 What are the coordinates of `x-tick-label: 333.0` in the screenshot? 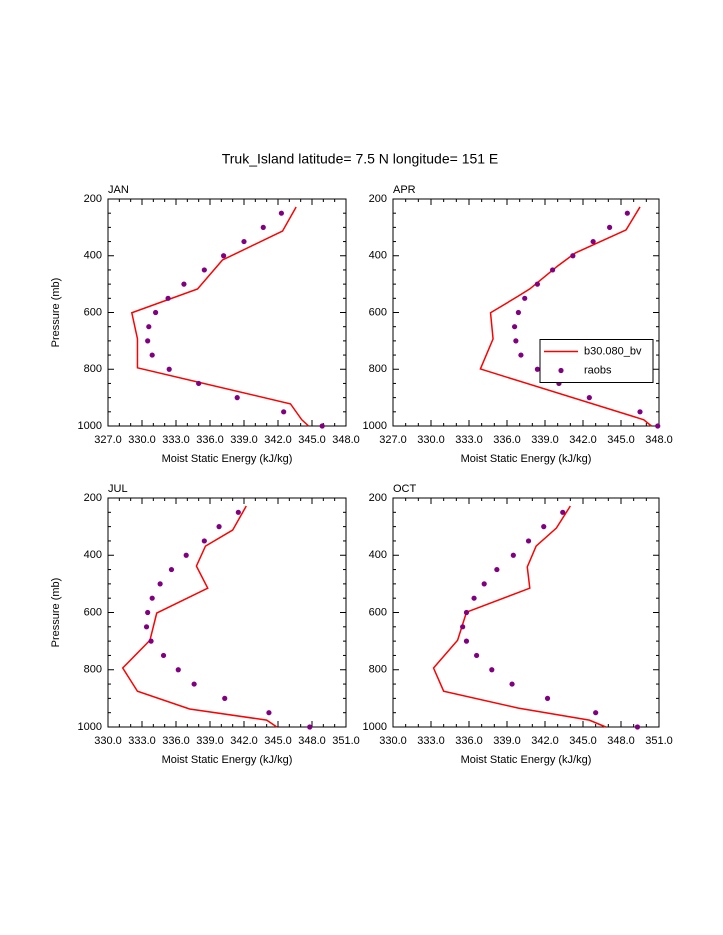 It's located at (469, 440).